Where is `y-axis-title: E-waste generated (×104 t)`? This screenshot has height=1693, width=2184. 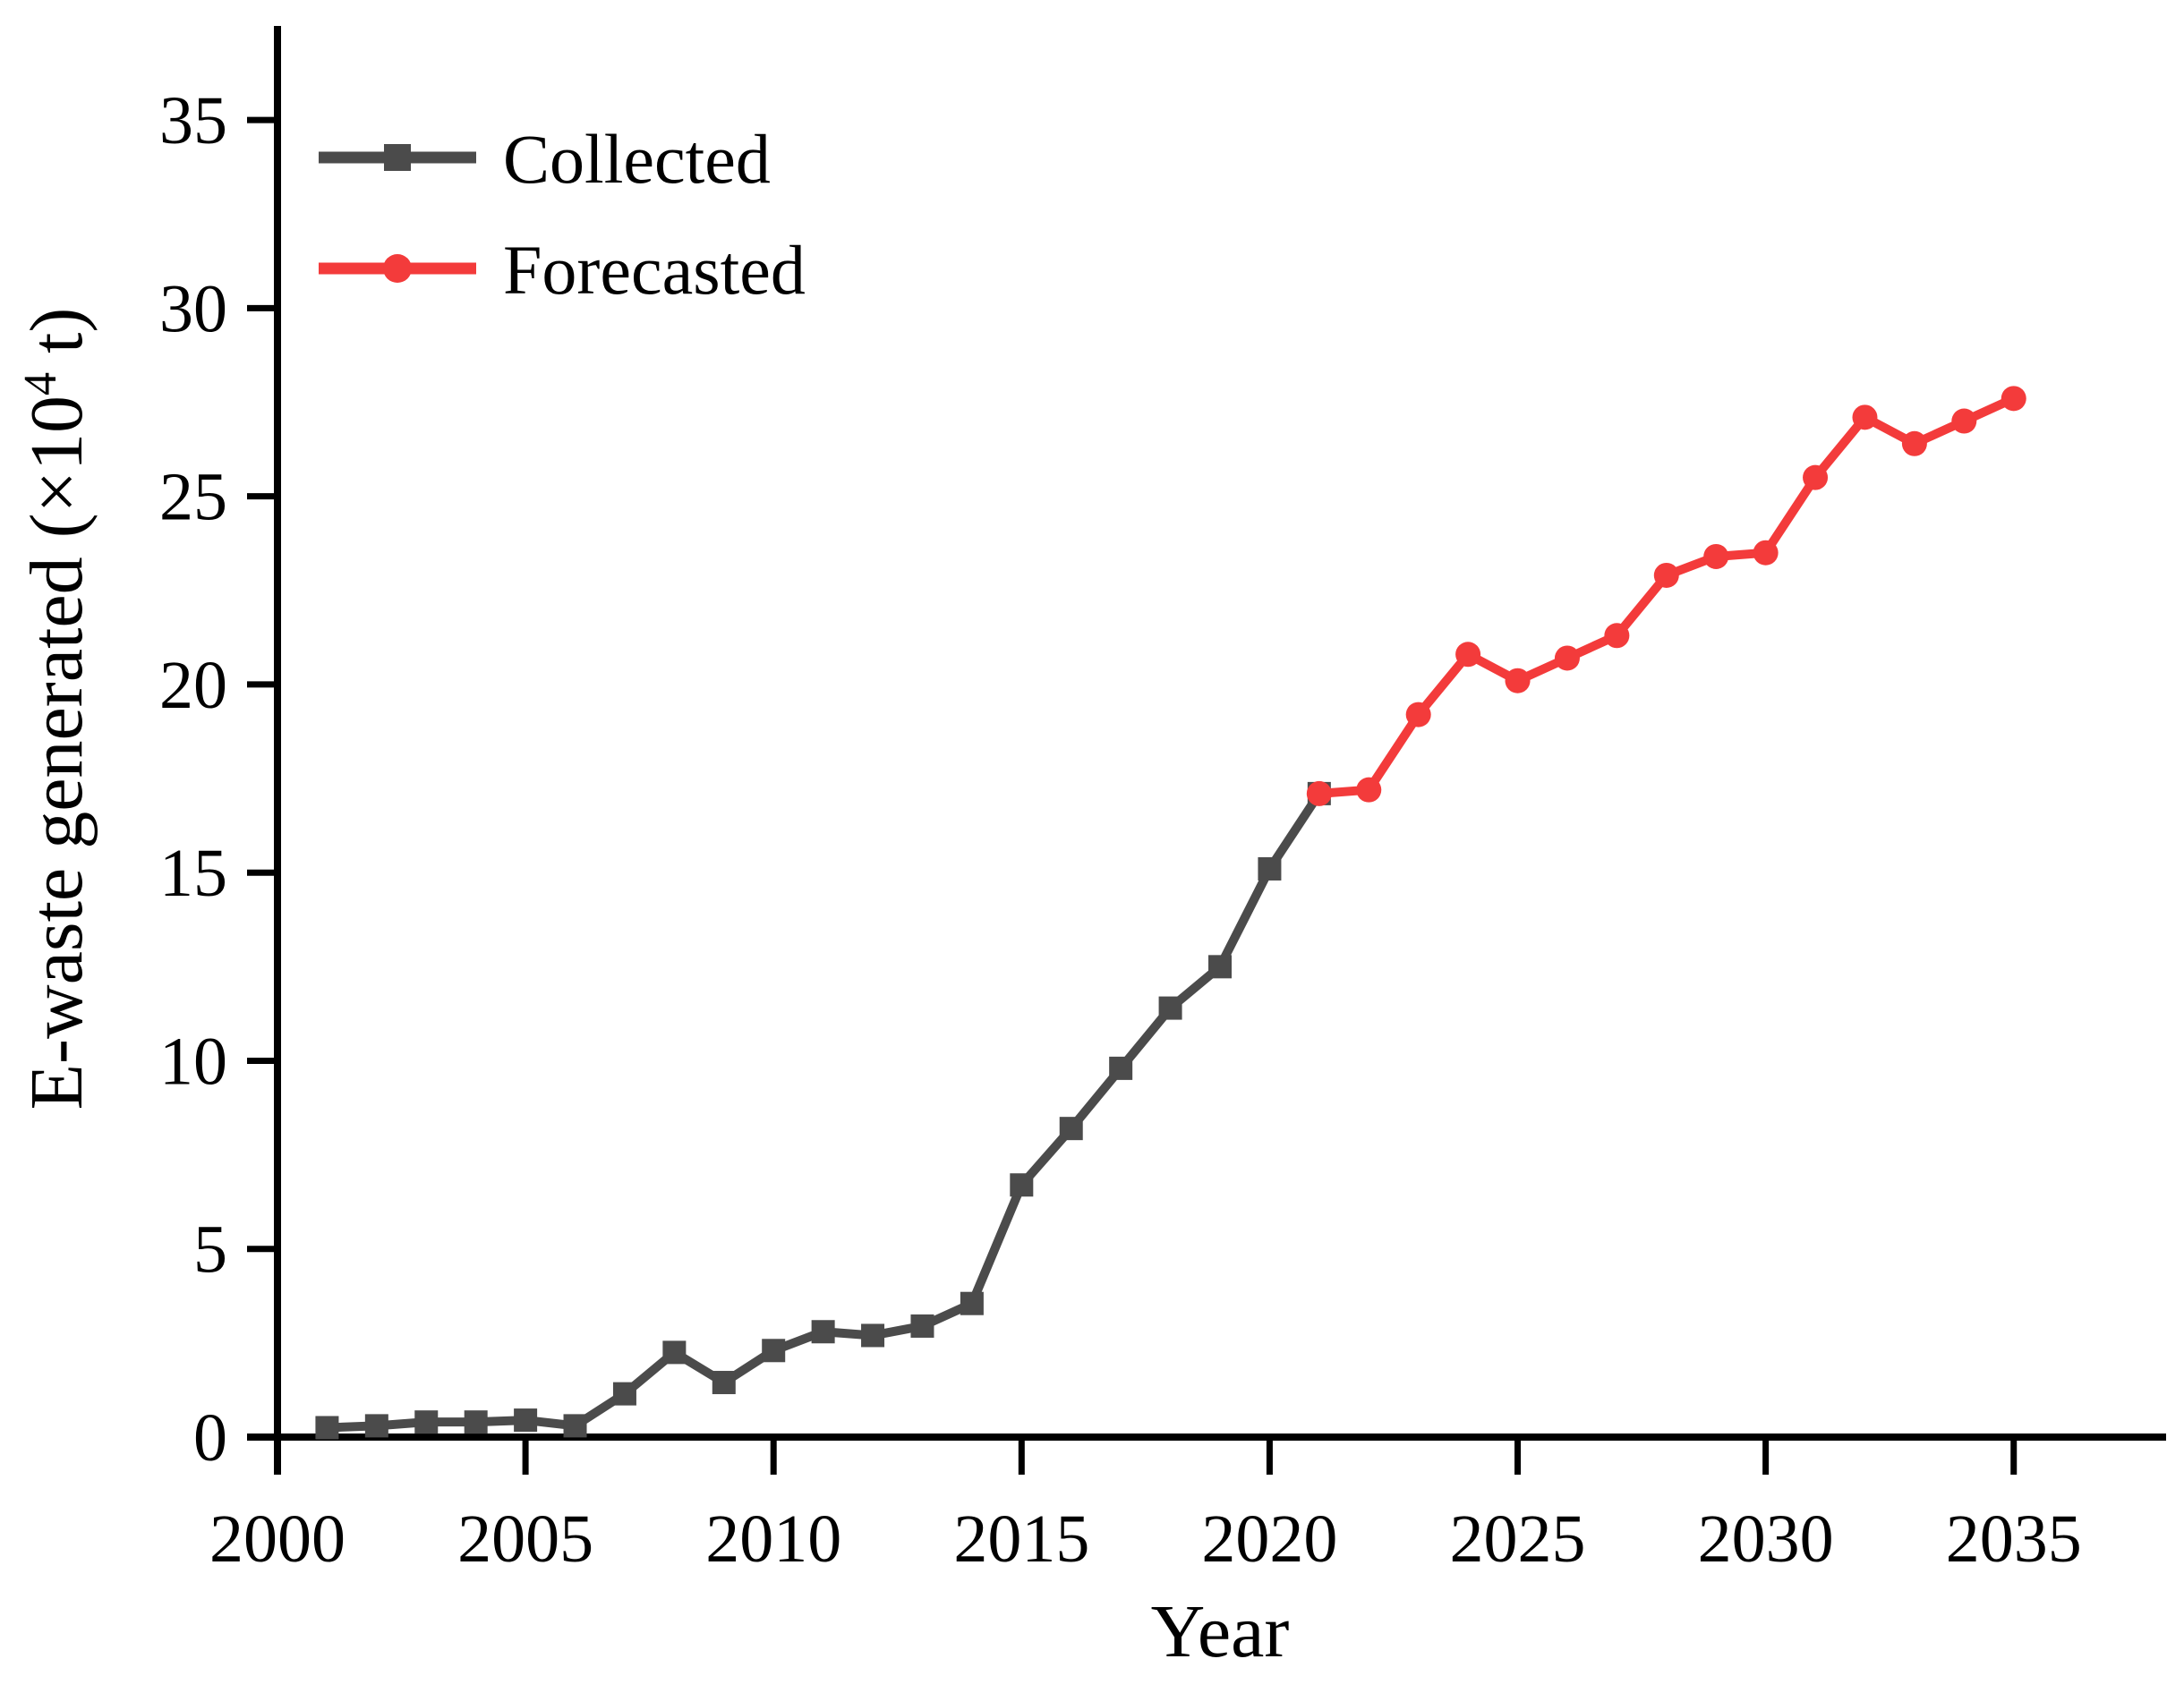
y-axis-title: E-waste generated (×104 t) is located at coordinates (56, 709).